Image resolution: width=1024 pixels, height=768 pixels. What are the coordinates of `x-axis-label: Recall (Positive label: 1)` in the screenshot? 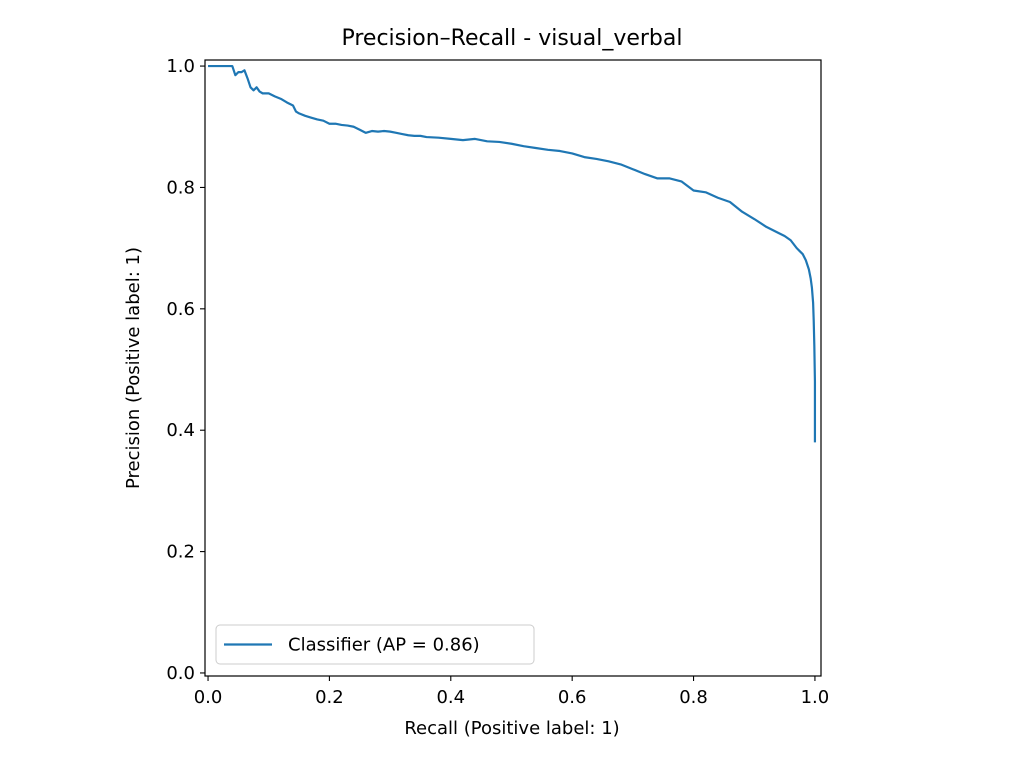 It's located at (511, 728).